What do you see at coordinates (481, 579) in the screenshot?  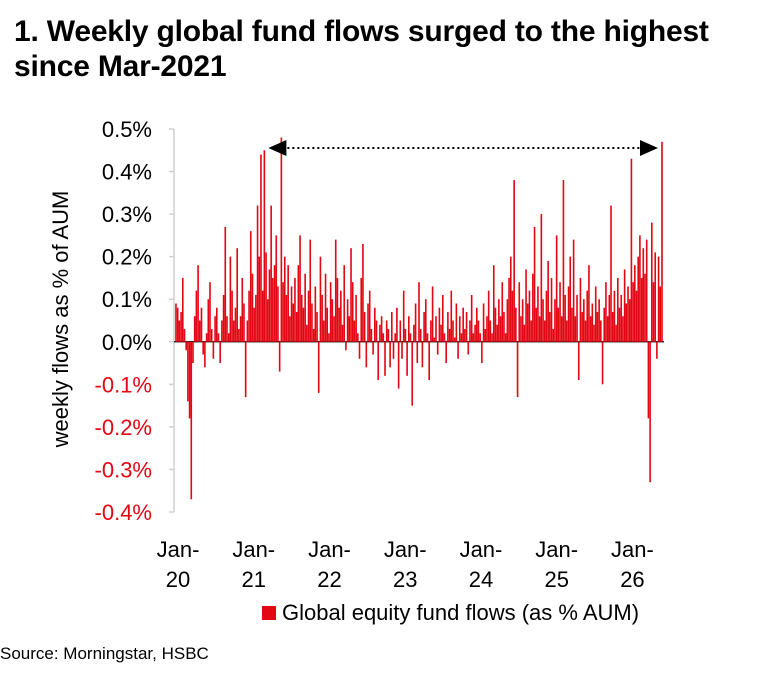 I see `x-tick-label-bottom: 24` at bounding box center [481, 579].